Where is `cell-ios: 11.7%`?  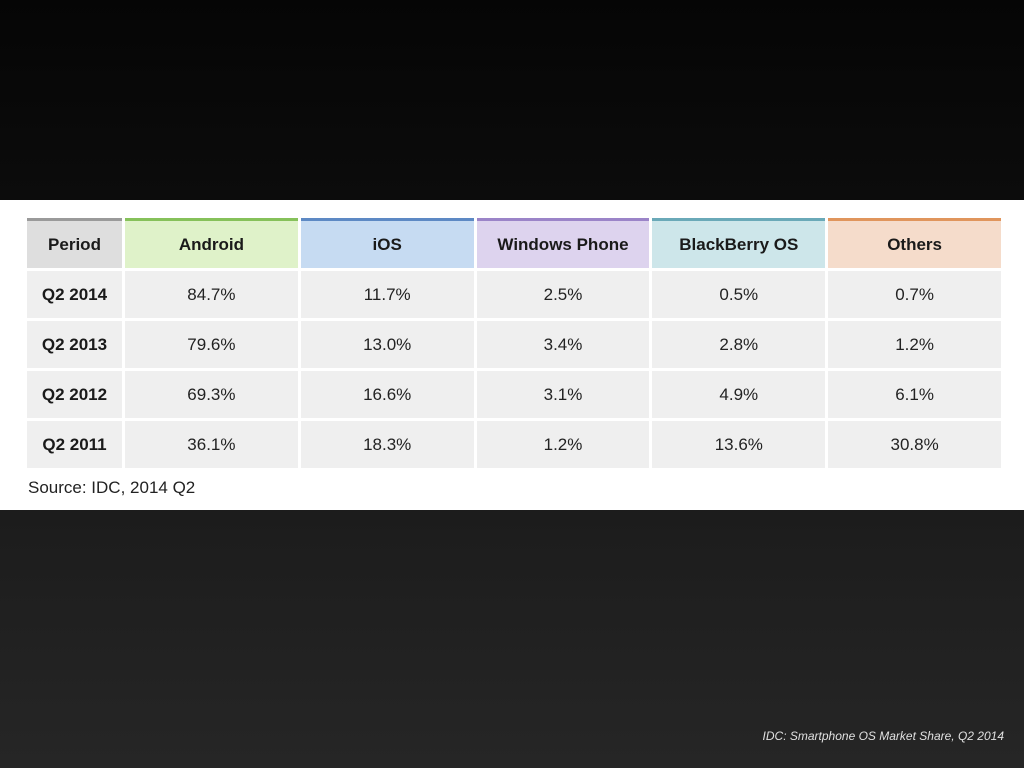
cell-ios: 11.7% is located at coordinates (387, 294).